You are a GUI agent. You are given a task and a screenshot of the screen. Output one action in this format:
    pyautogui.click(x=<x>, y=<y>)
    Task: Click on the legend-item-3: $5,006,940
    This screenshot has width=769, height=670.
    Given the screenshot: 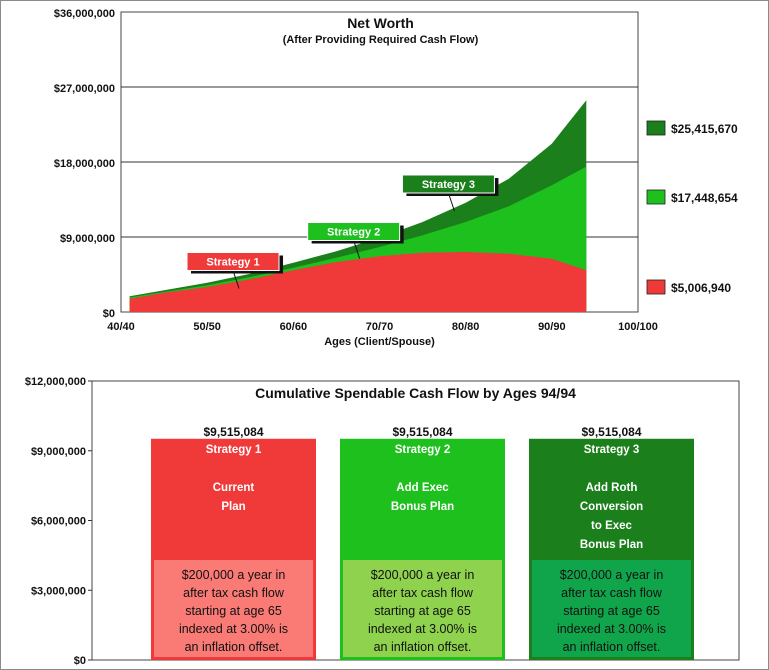 What is the action you would take?
    pyautogui.click(x=688, y=287)
    